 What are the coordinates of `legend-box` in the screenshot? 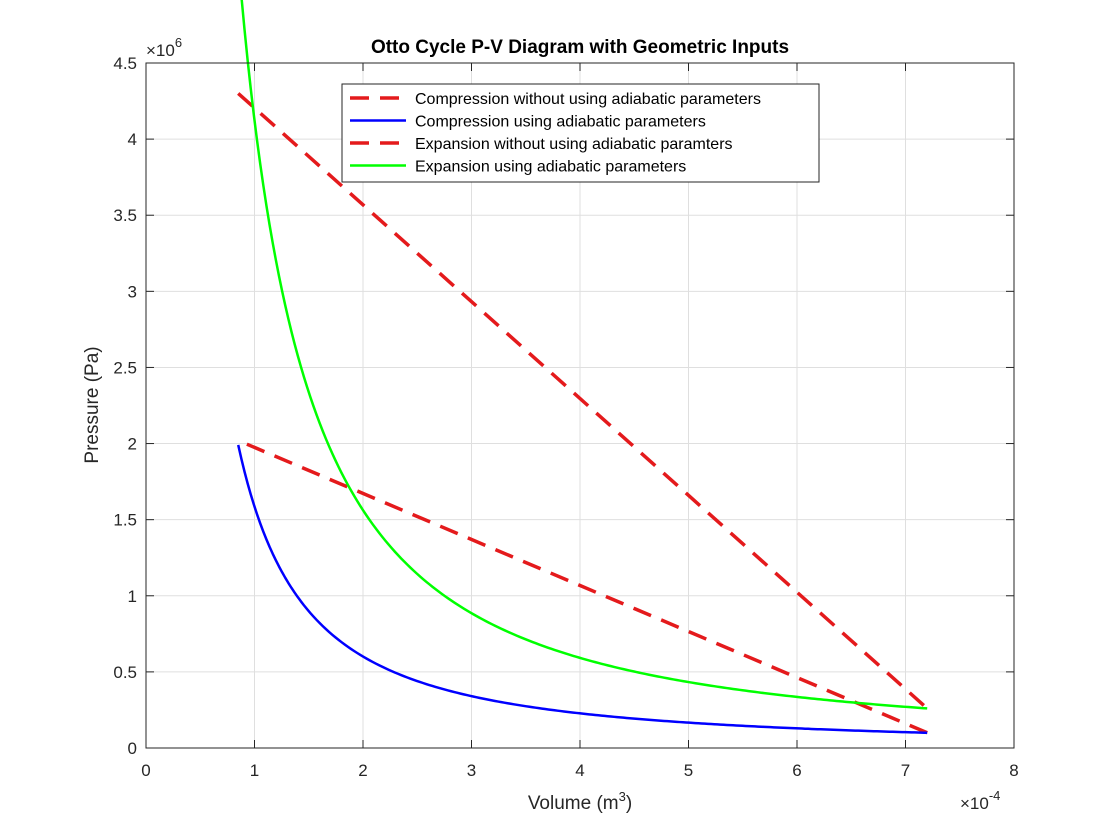 It's located at (580, 133).